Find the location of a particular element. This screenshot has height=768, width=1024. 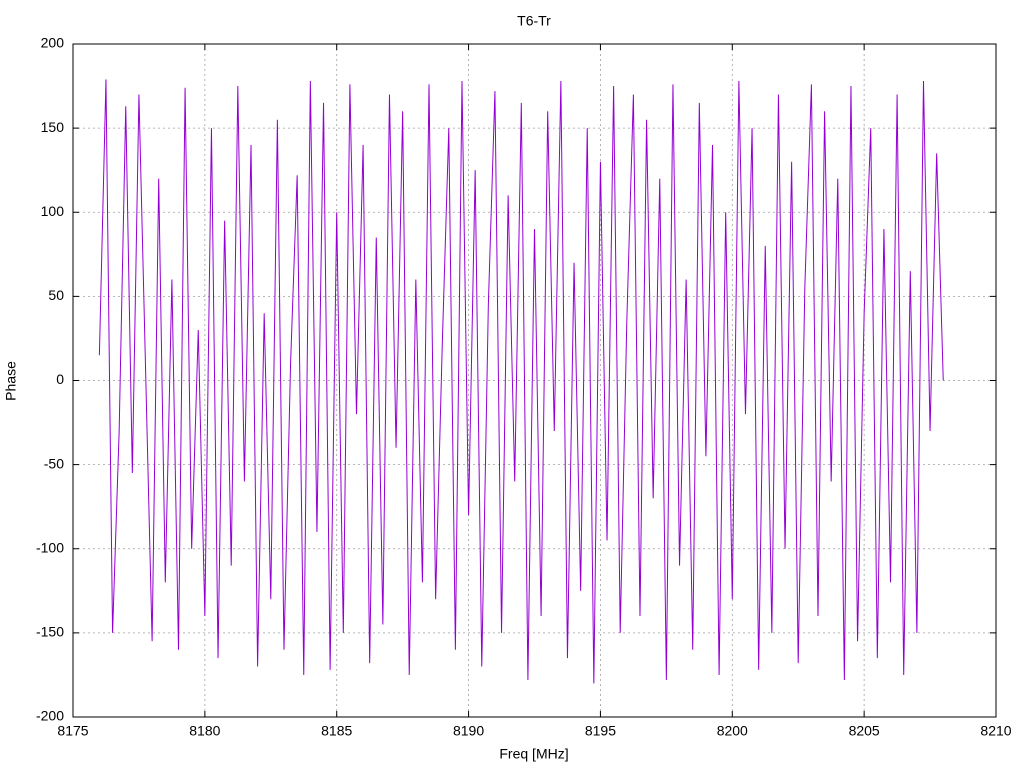

y-tick-label: -50 is located at coordinates (54, 463).